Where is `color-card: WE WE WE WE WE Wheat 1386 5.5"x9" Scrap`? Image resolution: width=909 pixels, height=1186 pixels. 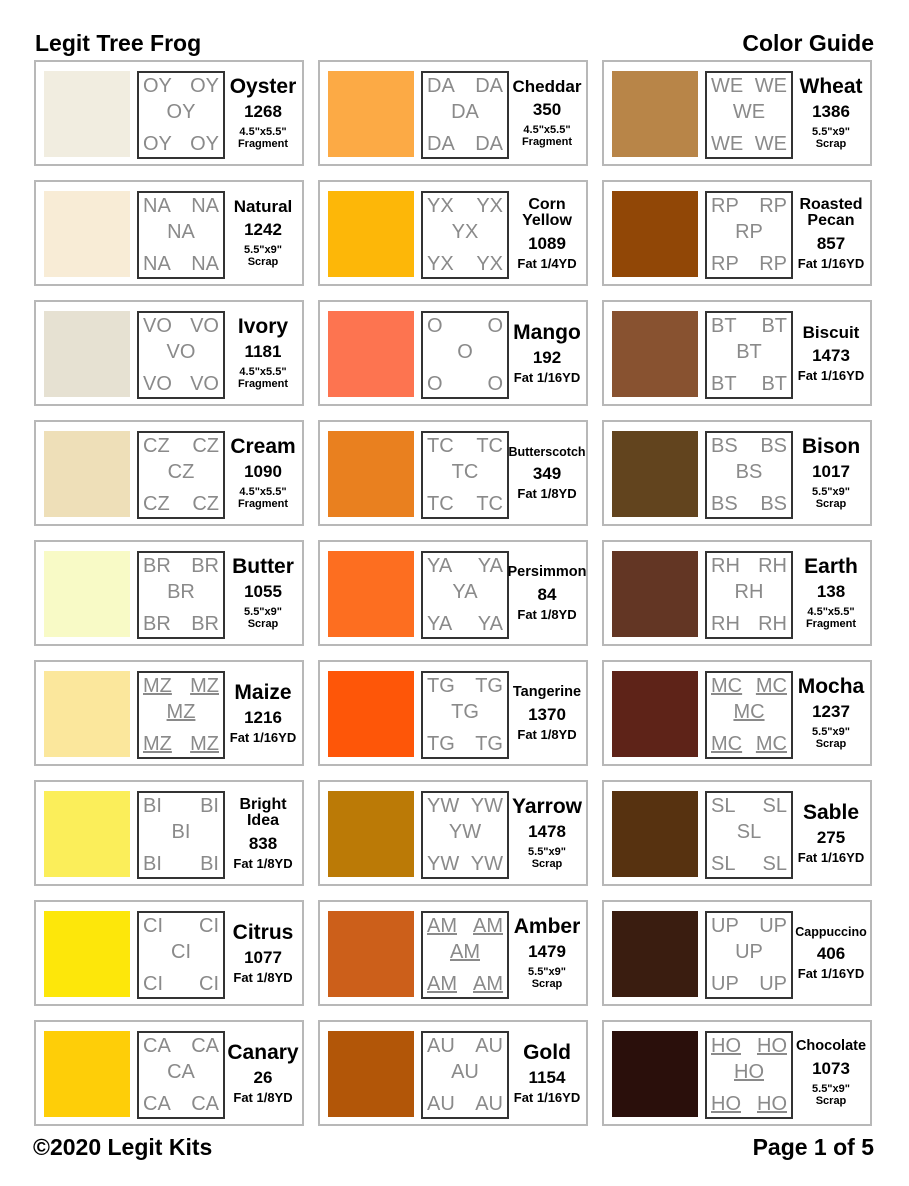 color-card: WE WE WE WE WE Wheat 1386 5.5"x9" Scrap is located at coordinates (737, 113).